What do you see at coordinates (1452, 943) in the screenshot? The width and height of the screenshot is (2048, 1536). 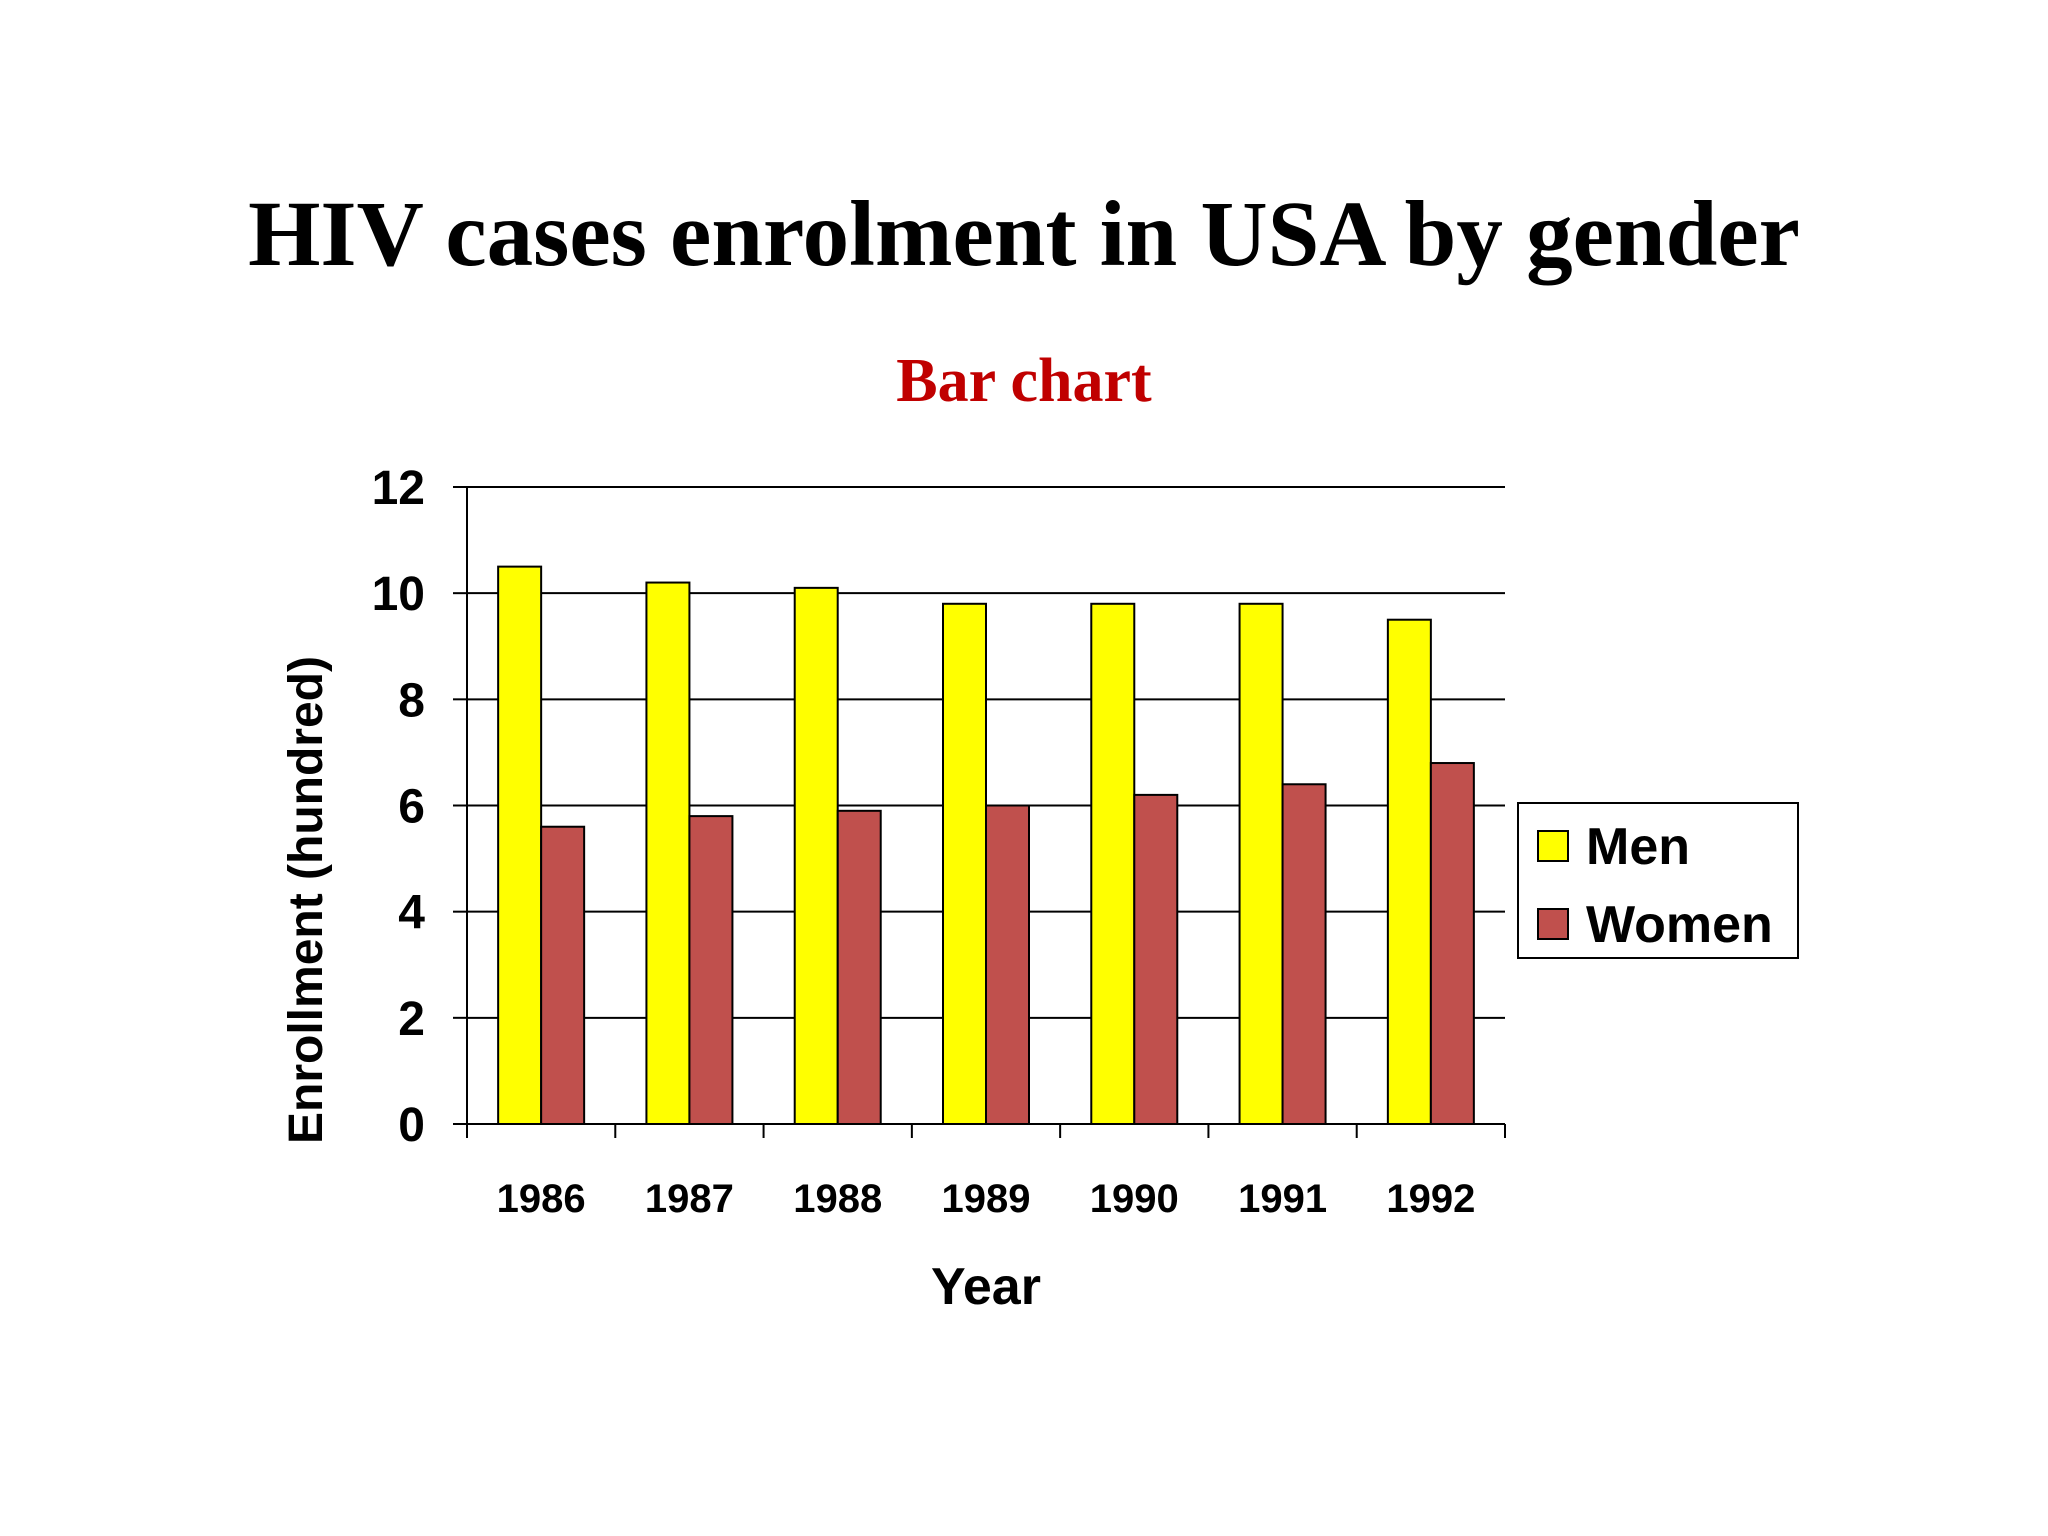 I see `bar-women-1992` at bounding box center [1452, 943].